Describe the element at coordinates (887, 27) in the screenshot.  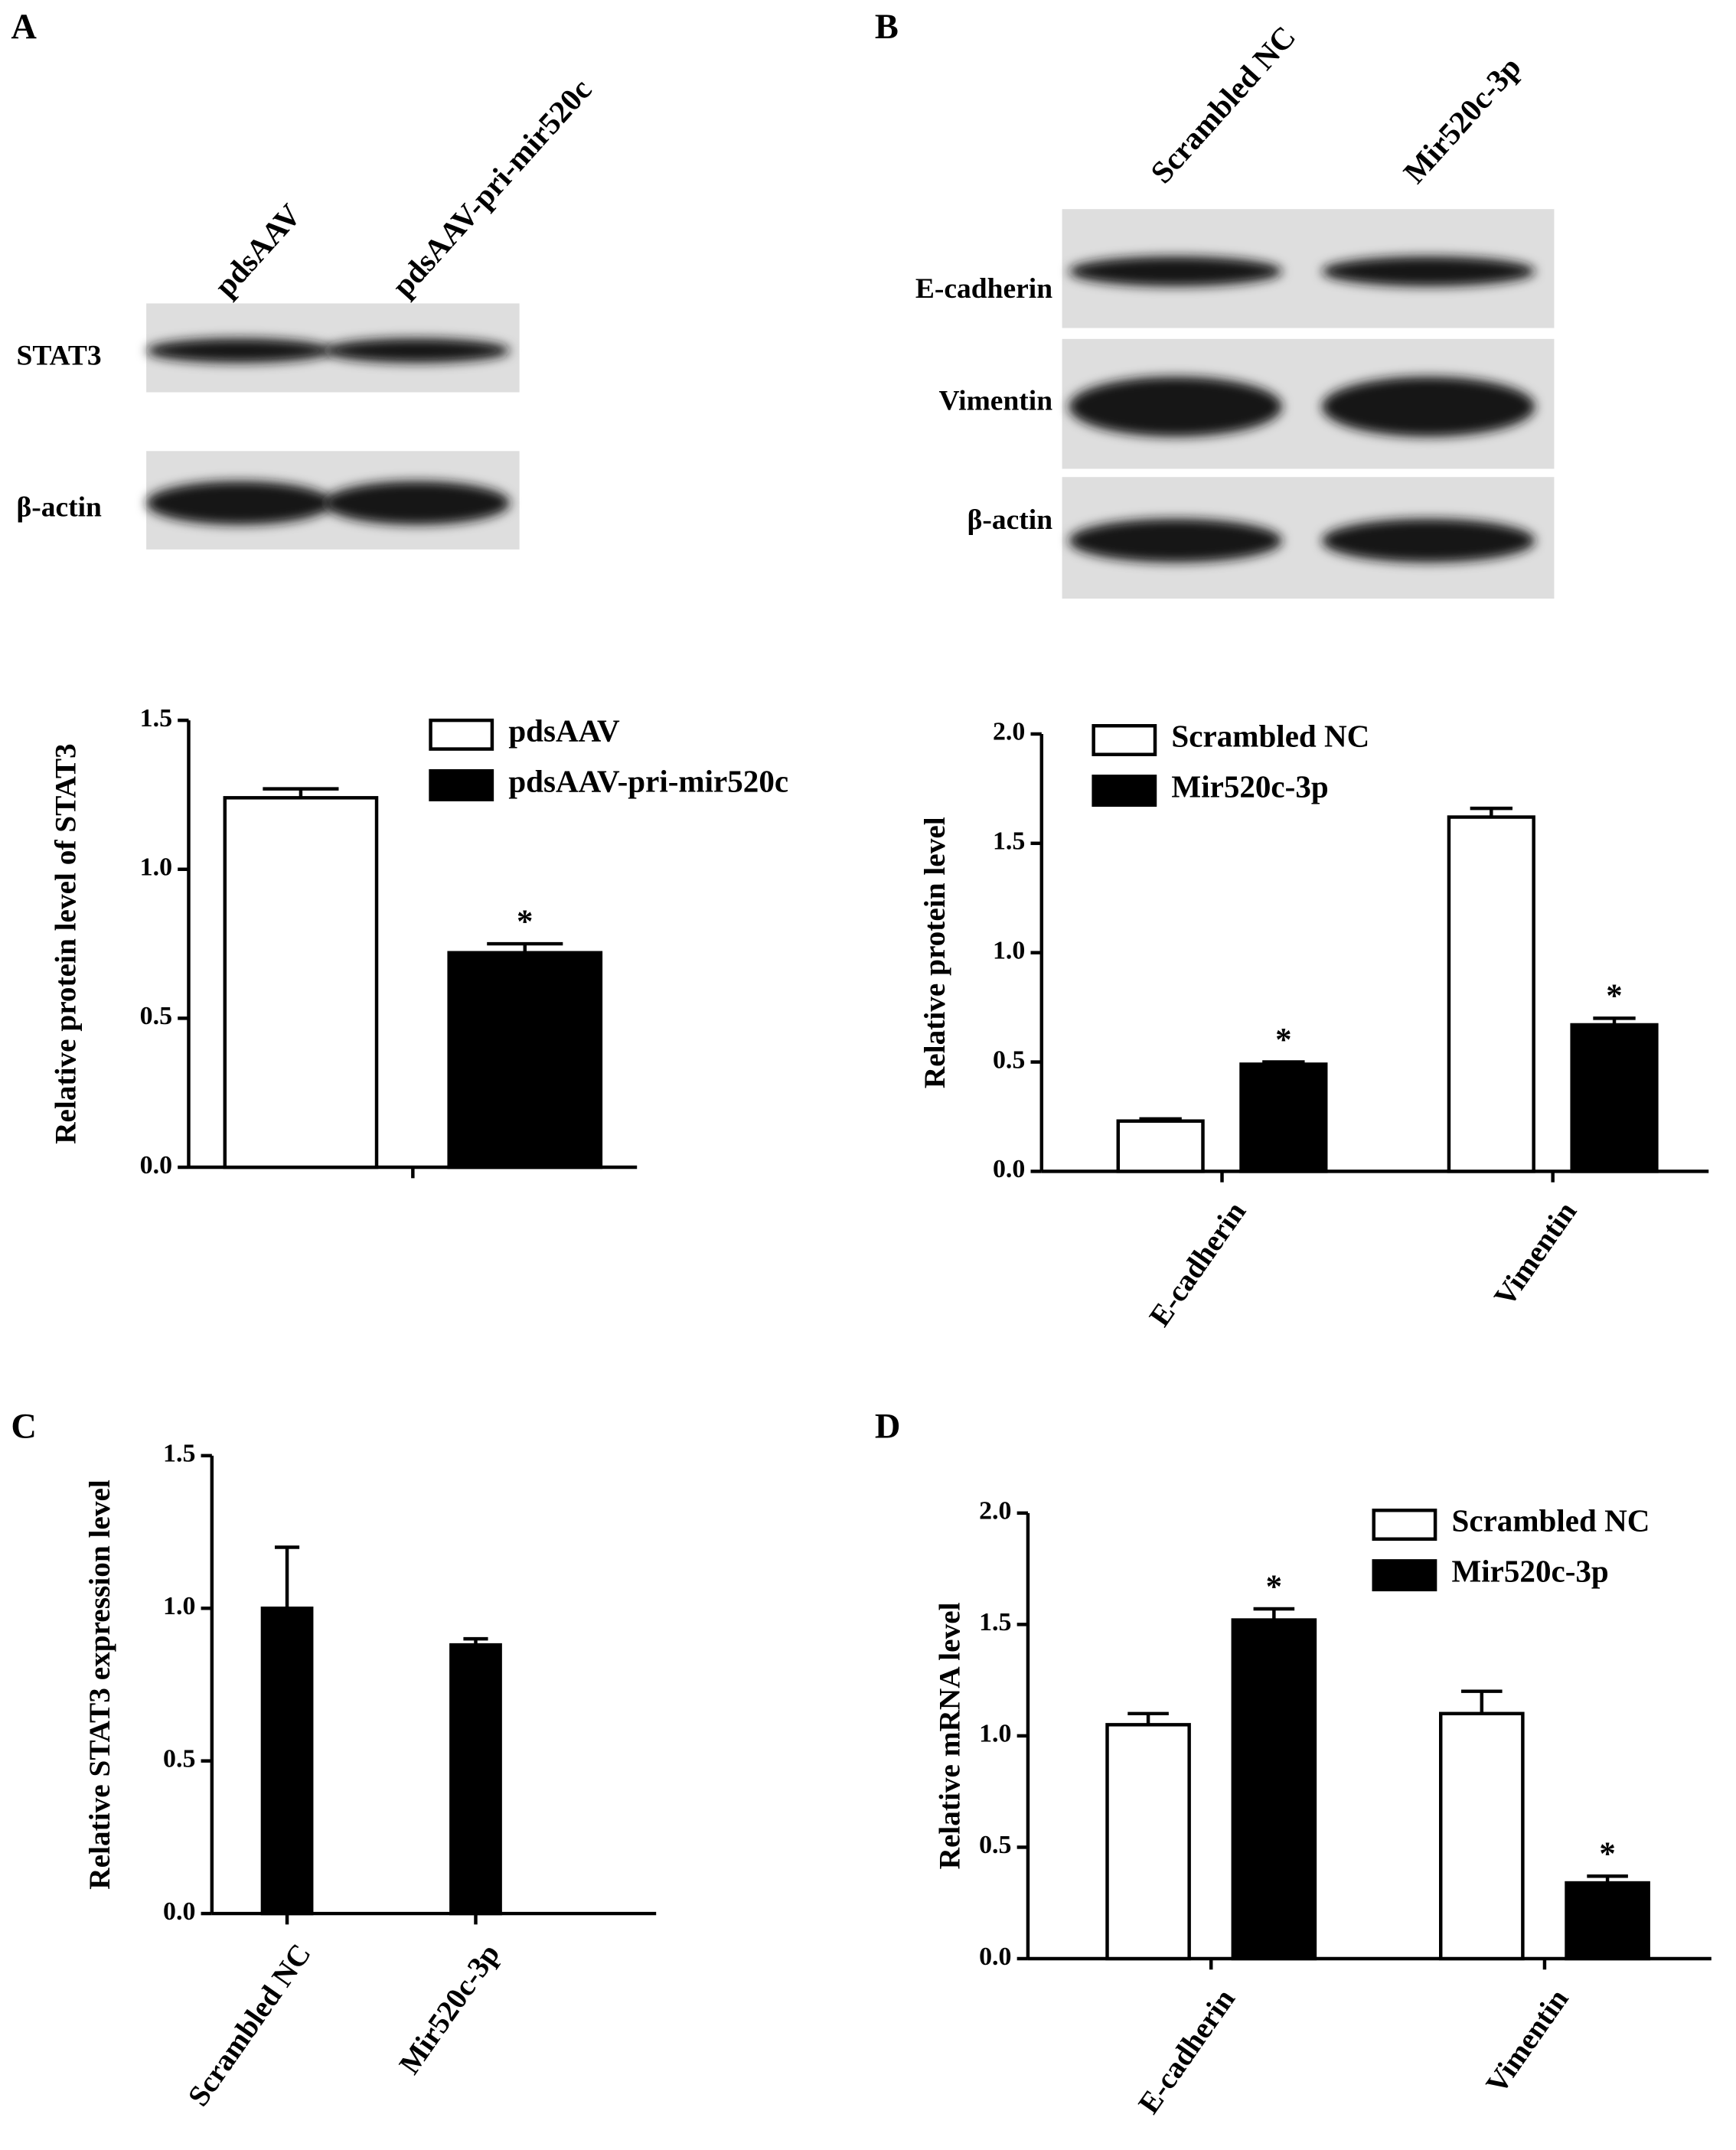
I see `panel-letter: B` at that location.